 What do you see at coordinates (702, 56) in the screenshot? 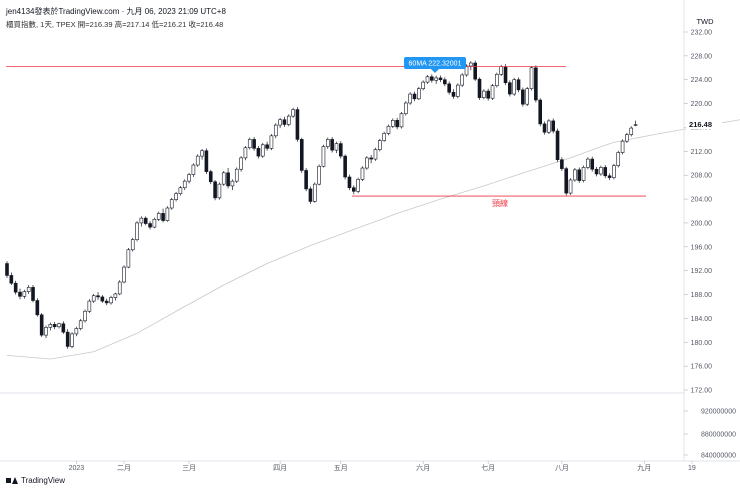
I see `price-tick-label: 228.00` at bounding box center [702, 56].